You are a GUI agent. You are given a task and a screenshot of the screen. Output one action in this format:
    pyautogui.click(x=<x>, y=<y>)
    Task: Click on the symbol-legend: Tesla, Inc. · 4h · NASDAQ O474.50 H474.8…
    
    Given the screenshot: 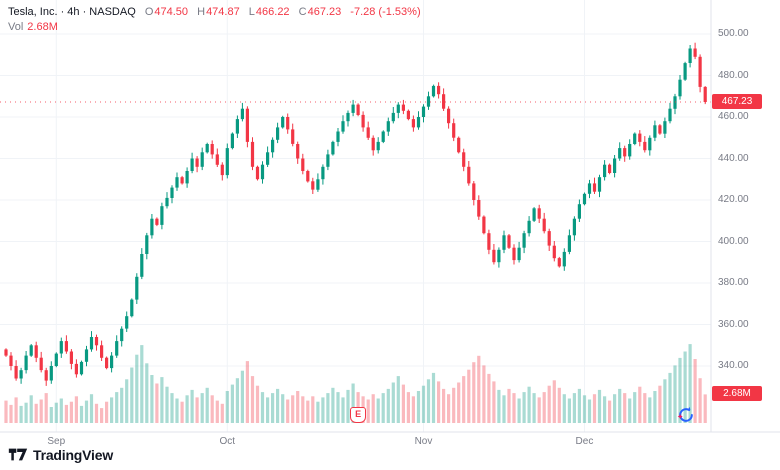 What is the action you would take?
    pyautogui.click(x=214, y=12)
    